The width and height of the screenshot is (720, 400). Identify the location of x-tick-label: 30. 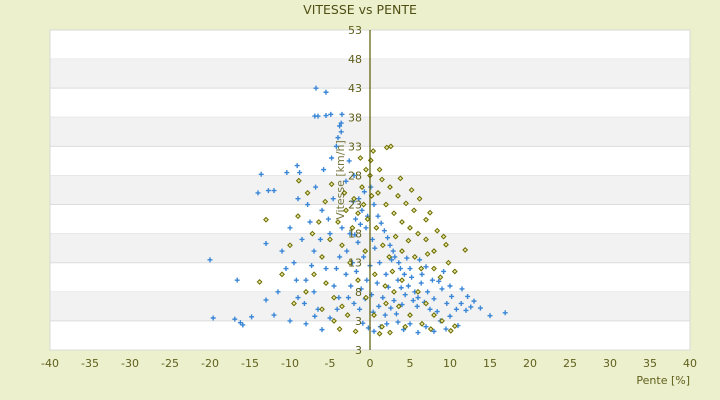
(610, 363).